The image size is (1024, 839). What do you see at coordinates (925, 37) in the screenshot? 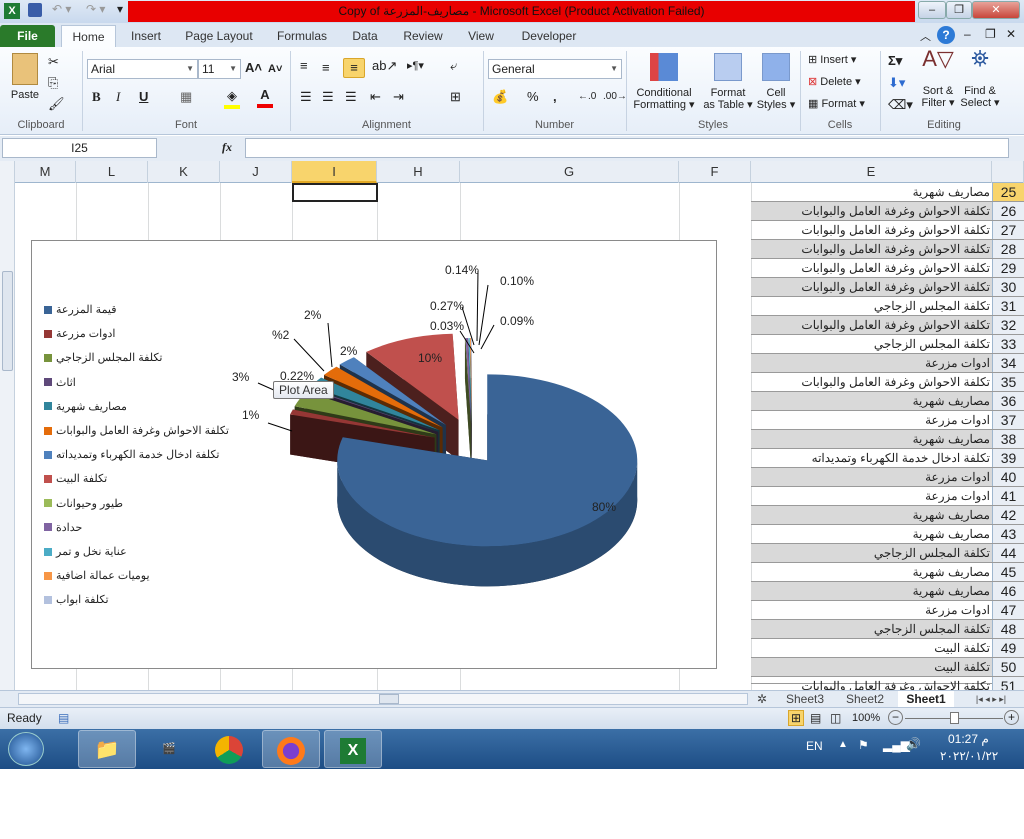
I see `minimize-ribbon-icon: ︿` at bounding box center [925, 37].